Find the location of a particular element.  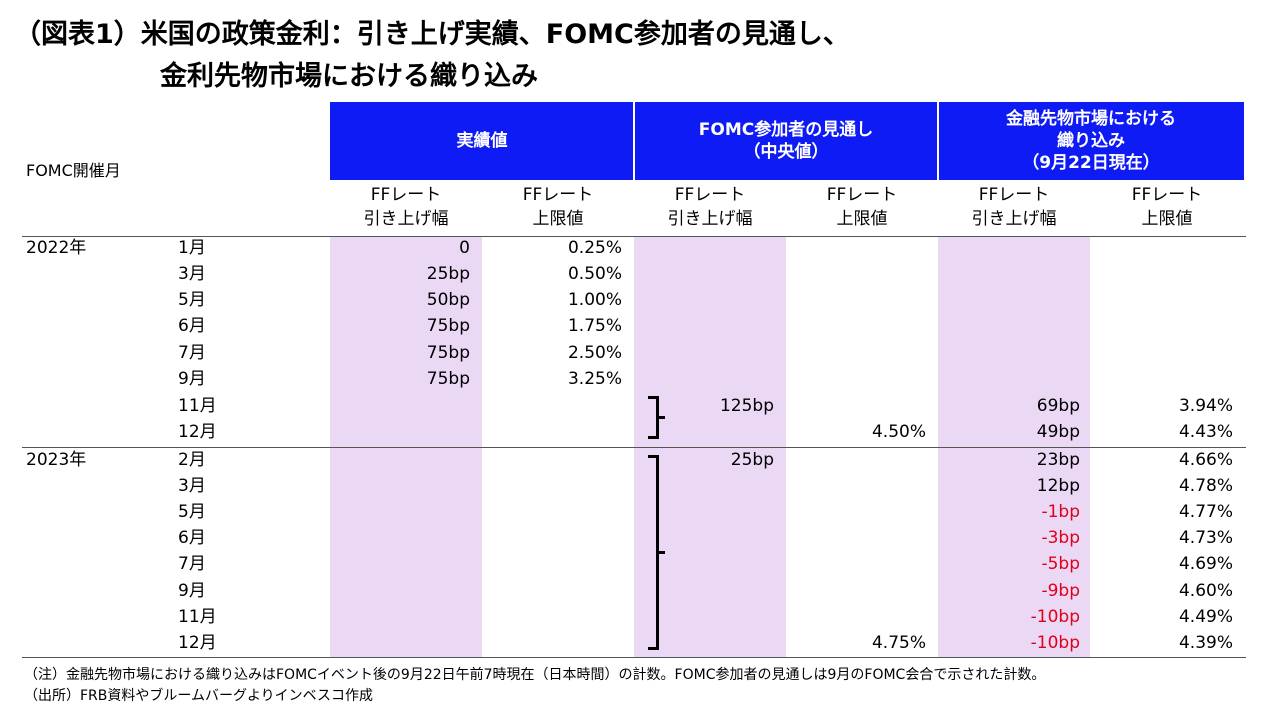

page-title-line2: 金利先物市場における織り込み is located at coordinates (349, 76).